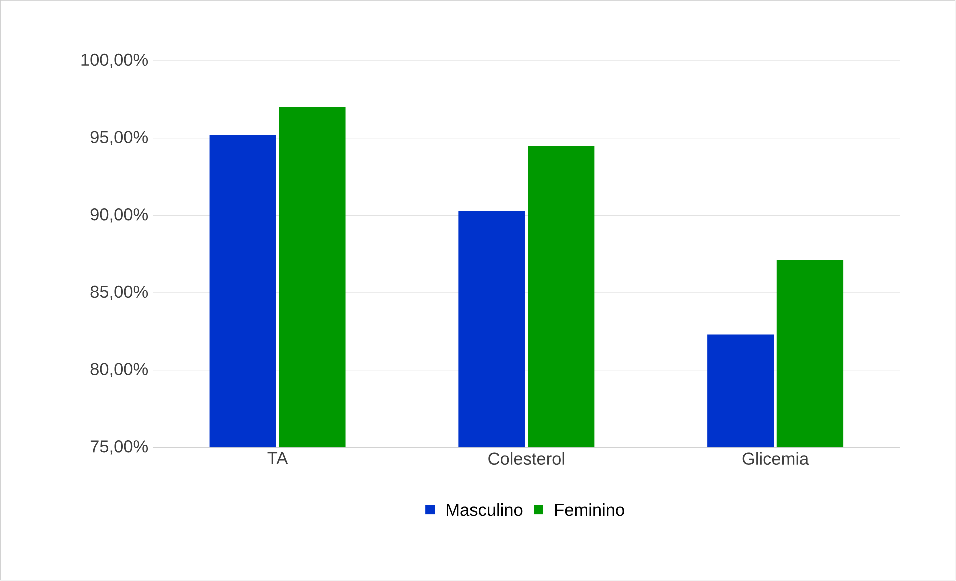  Describe the element at coordinates (590, 510) in the screenshot. I see `legend-label: Feminino` at that location.